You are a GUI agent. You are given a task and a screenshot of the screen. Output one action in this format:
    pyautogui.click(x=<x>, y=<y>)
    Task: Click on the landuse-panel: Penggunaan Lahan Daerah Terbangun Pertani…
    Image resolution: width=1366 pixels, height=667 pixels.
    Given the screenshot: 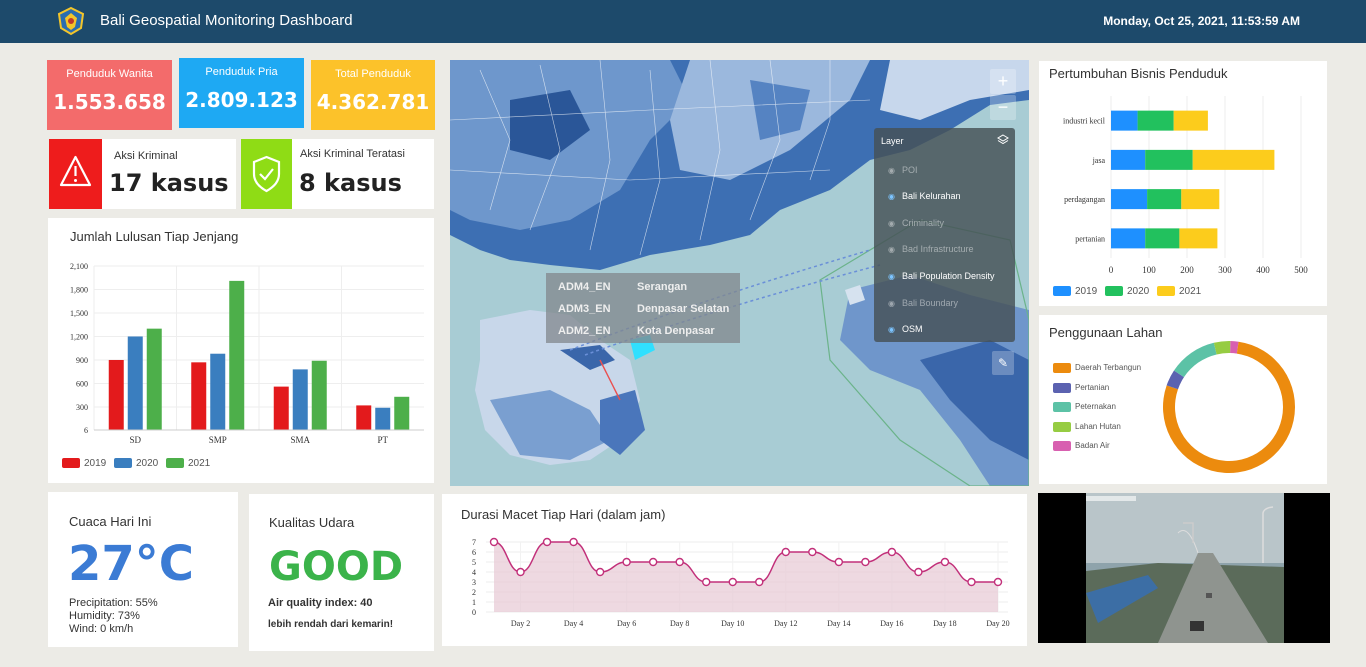 What is the action you would take?
    pyautogui.click(x=1183, y=399)
    